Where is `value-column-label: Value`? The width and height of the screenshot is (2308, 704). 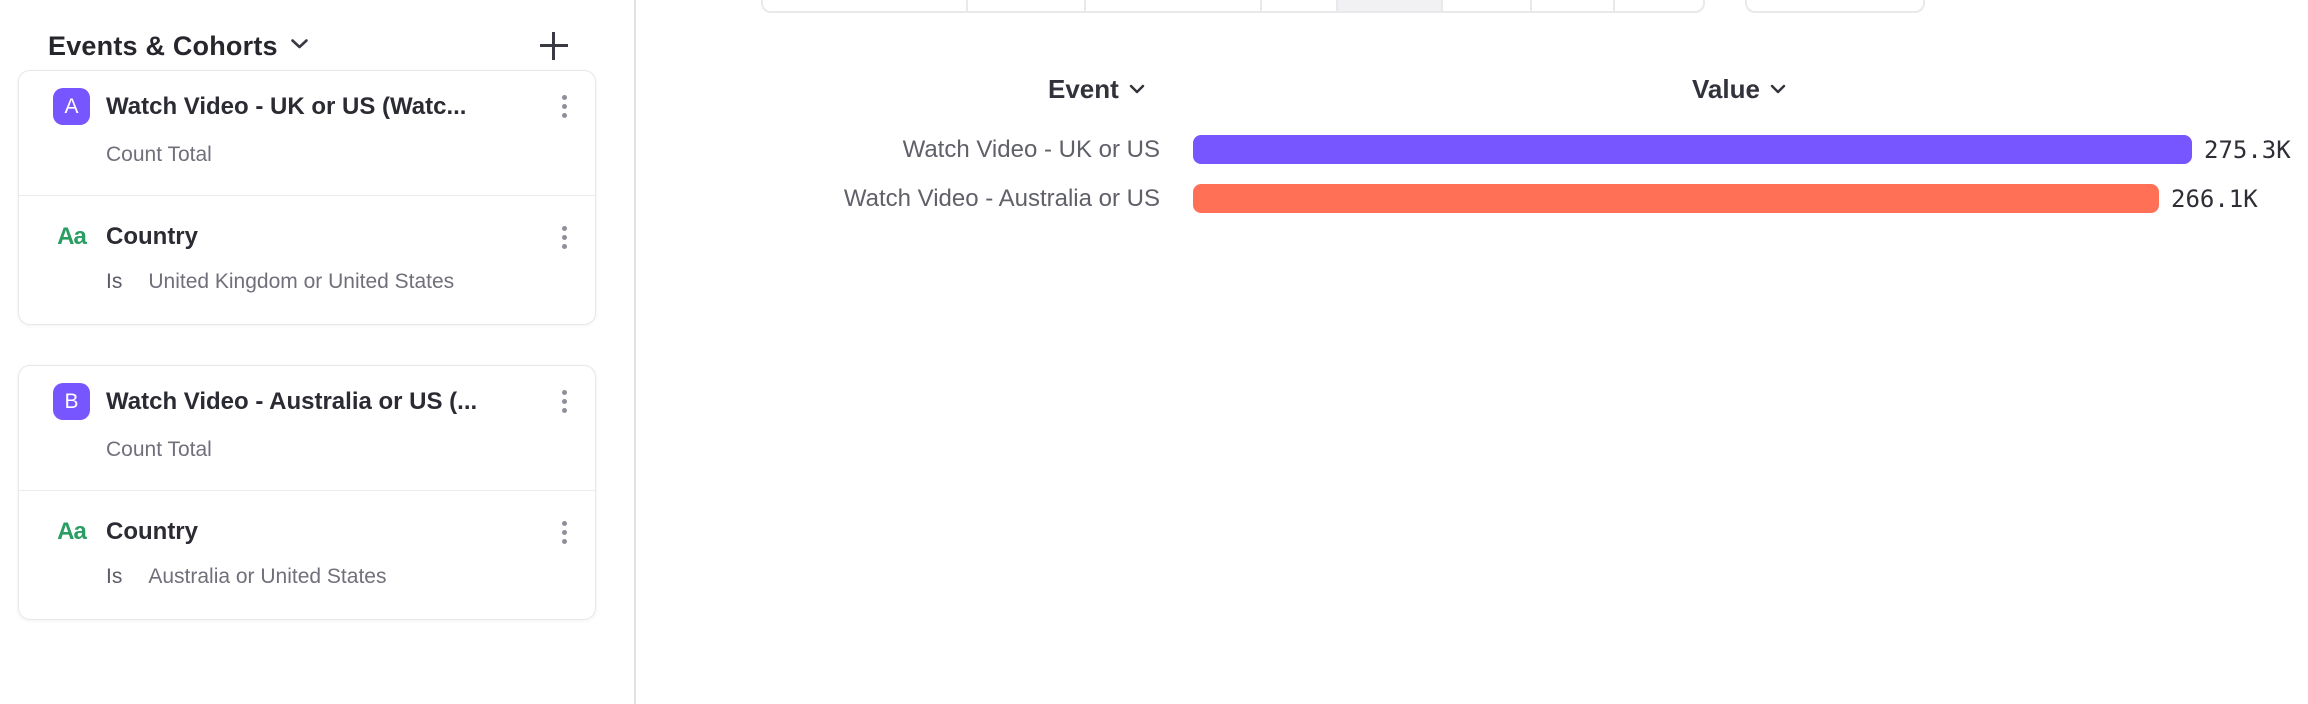 value-column-label: Value is located at coordinates (1726, 89).